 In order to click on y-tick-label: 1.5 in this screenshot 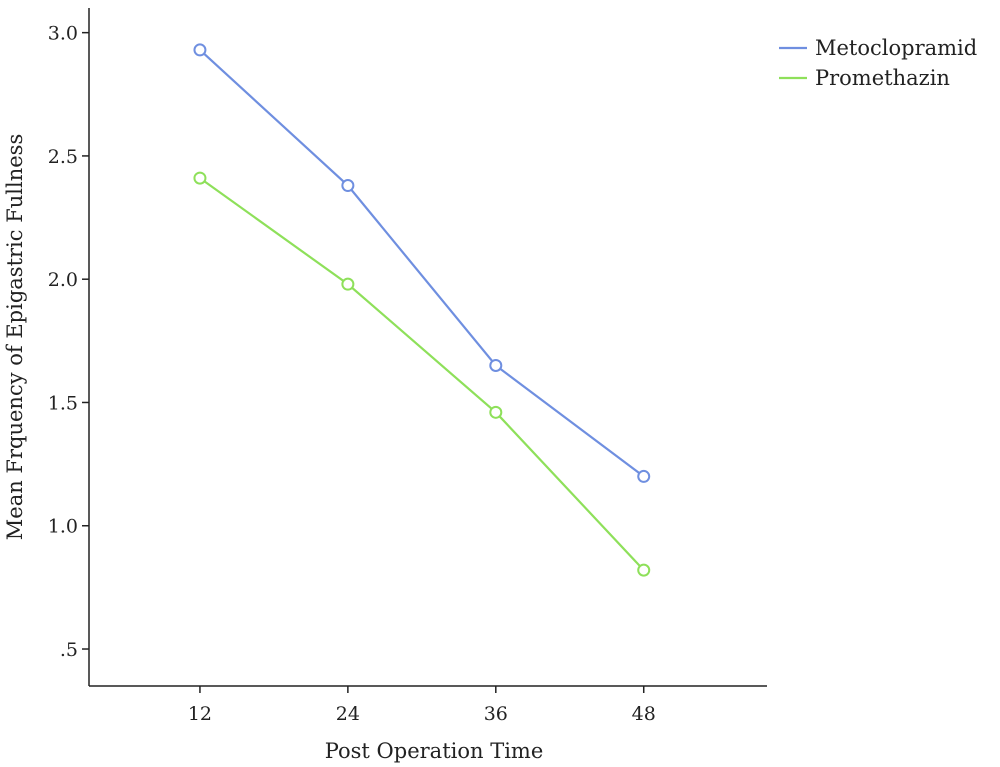, I will do `click(63, 403)`.